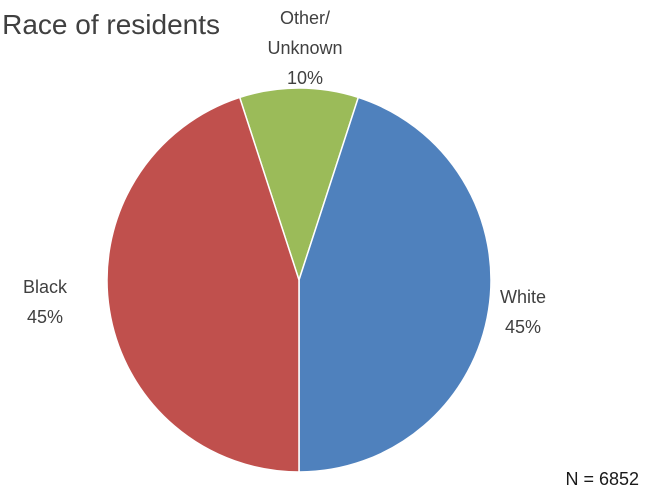 The image size is (655, 498). What do you see at coordinates (299, 185) in the screenshot?
I see `pie-slice-other-unknown` at bounding box center [299, 185].